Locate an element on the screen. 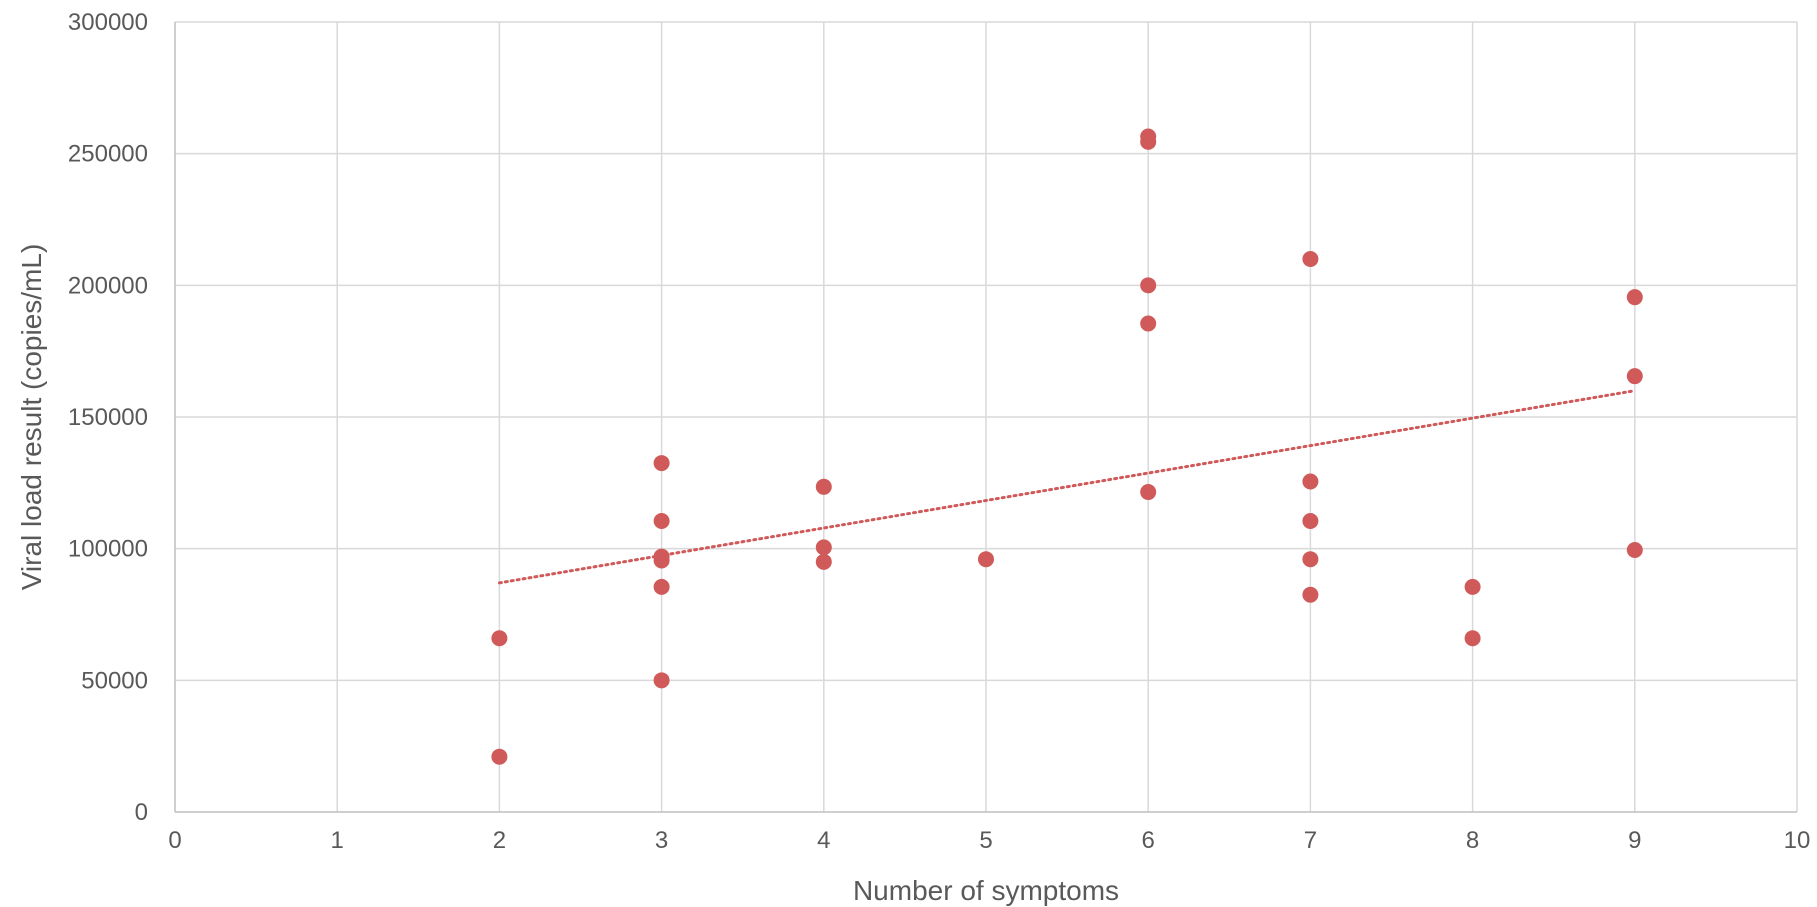 The height and width of the screenshot is (907, 1817). y-tick-label: 100000 is located at coordinates (108, 549).